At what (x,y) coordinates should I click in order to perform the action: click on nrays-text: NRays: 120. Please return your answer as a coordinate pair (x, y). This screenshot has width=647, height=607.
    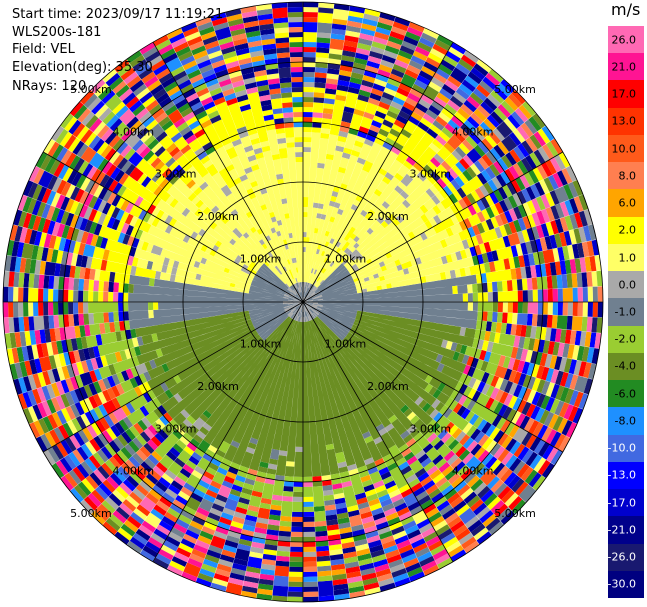
    Looking at the image, I should click on (49, 86).